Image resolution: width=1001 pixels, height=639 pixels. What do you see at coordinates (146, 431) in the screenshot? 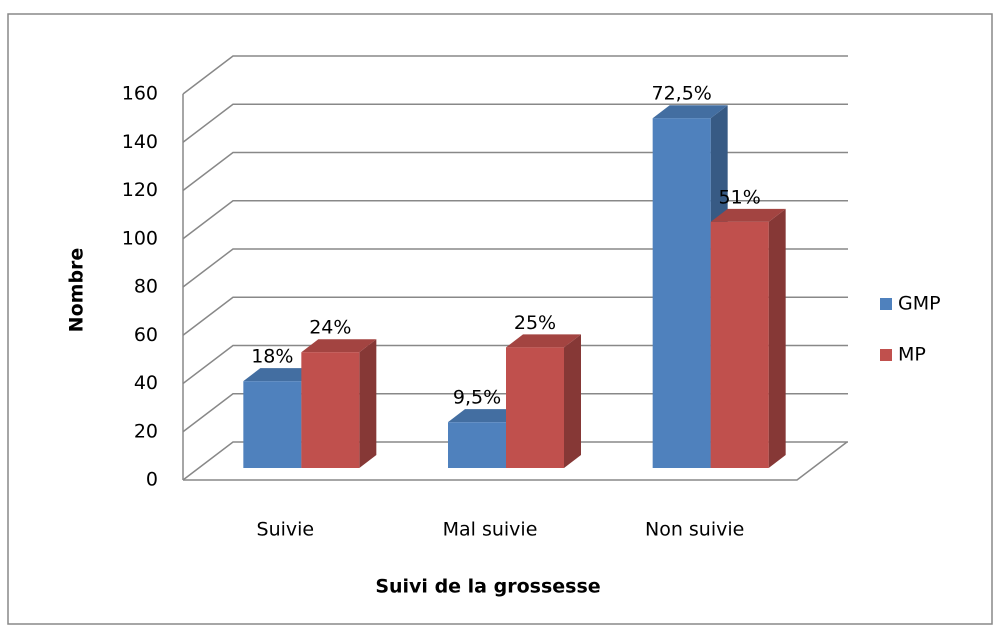
I see `y-tick-label: 20` at bounding box center [146, 431].